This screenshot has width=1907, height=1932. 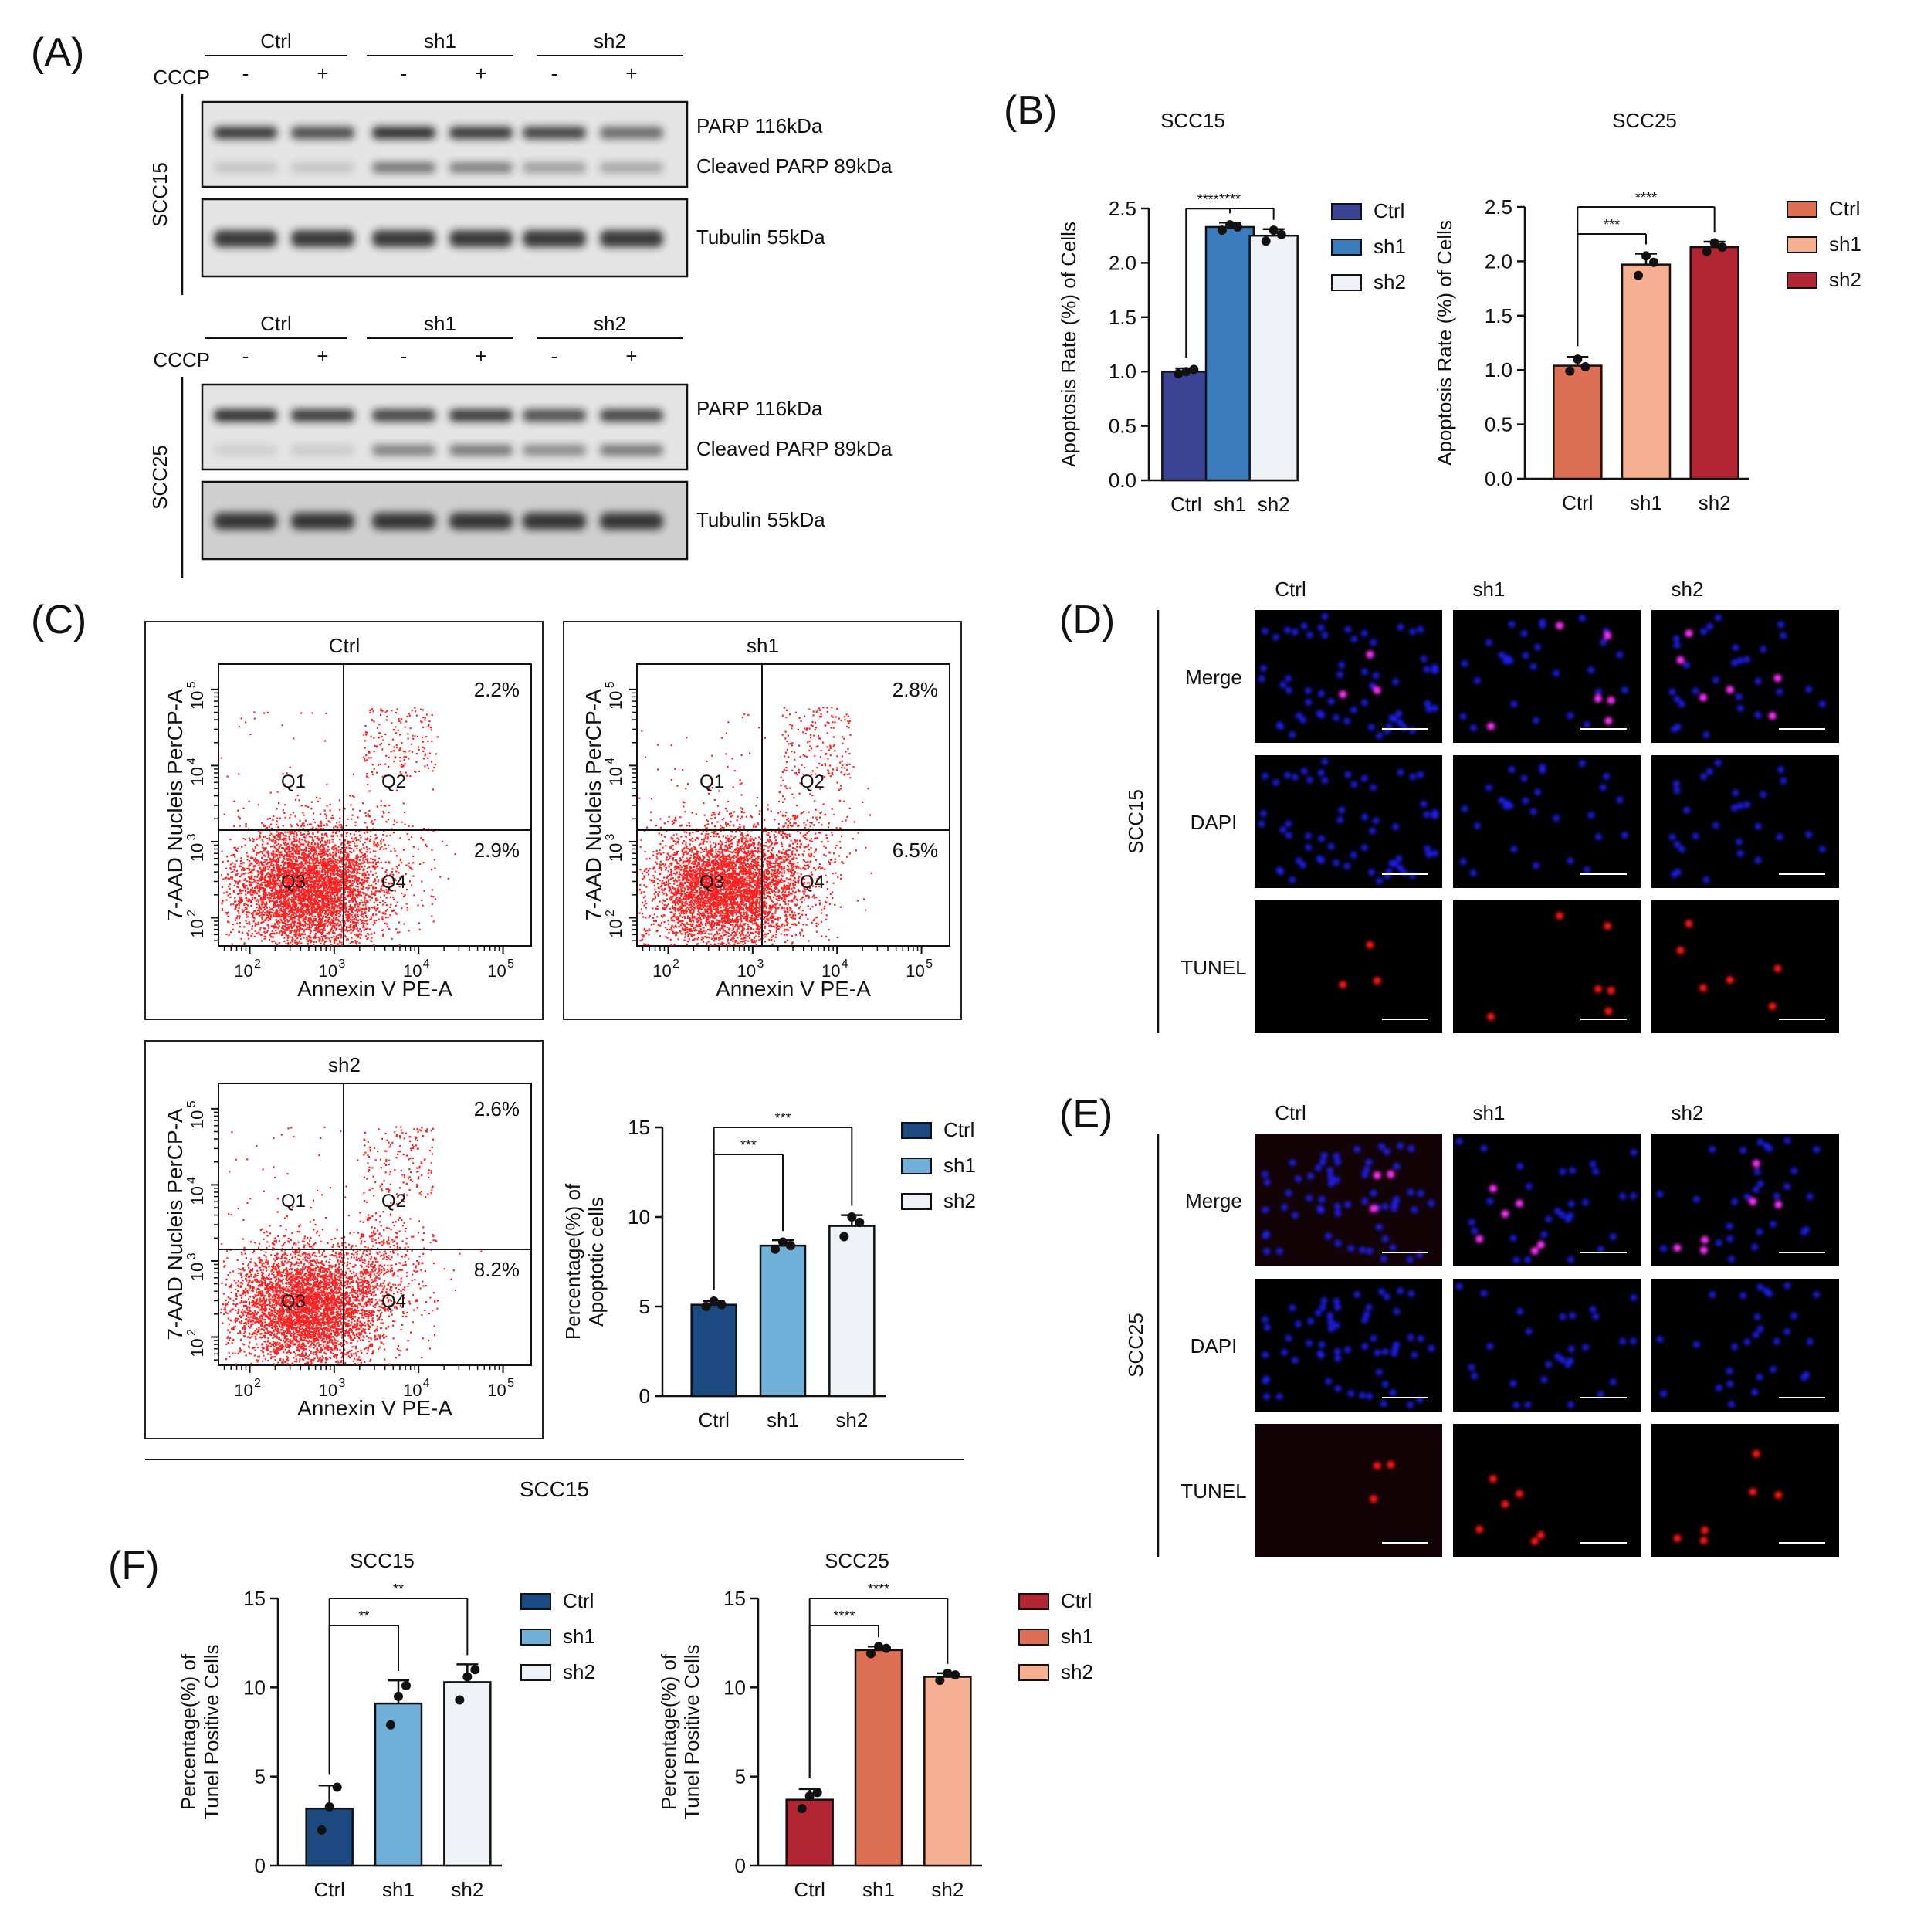 What do you see at coordinates (1490, 1112) in the screenshot?
I see `microscopy-column-label: sh1` at bounding box center [1490, 1112].